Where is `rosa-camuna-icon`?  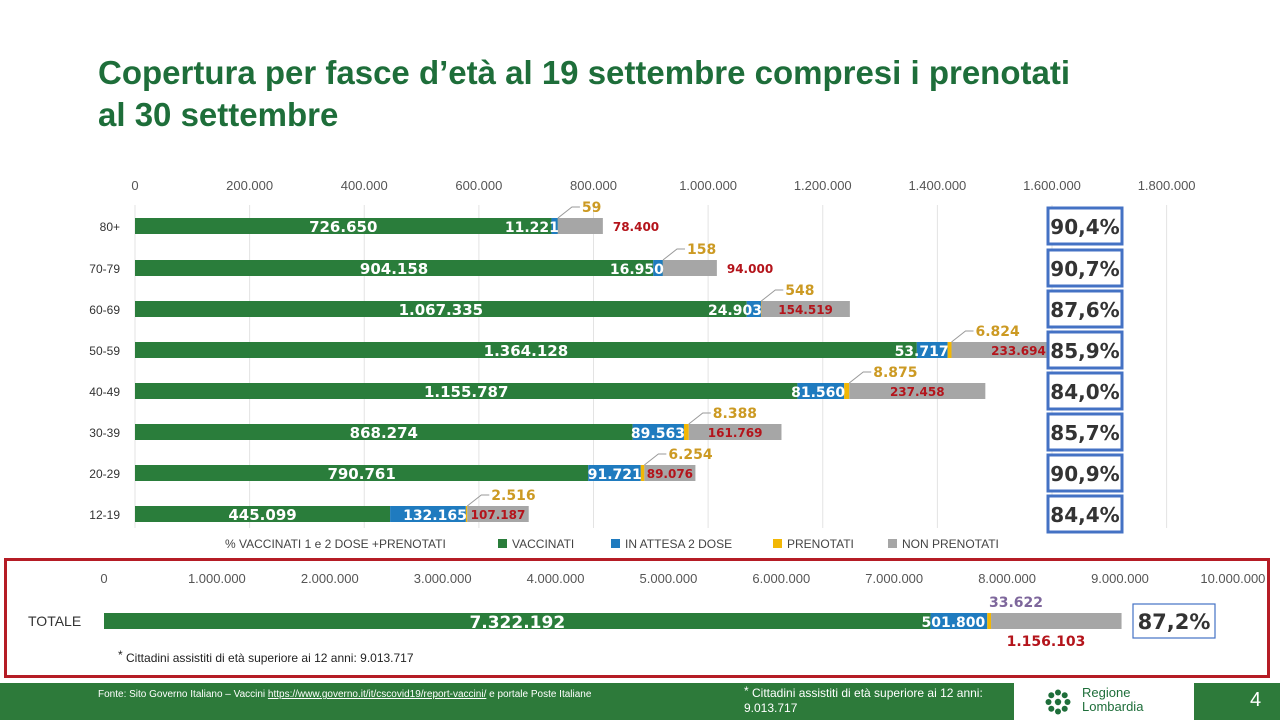 rosa-camuna-icon is located at coordinates (1058, 702).